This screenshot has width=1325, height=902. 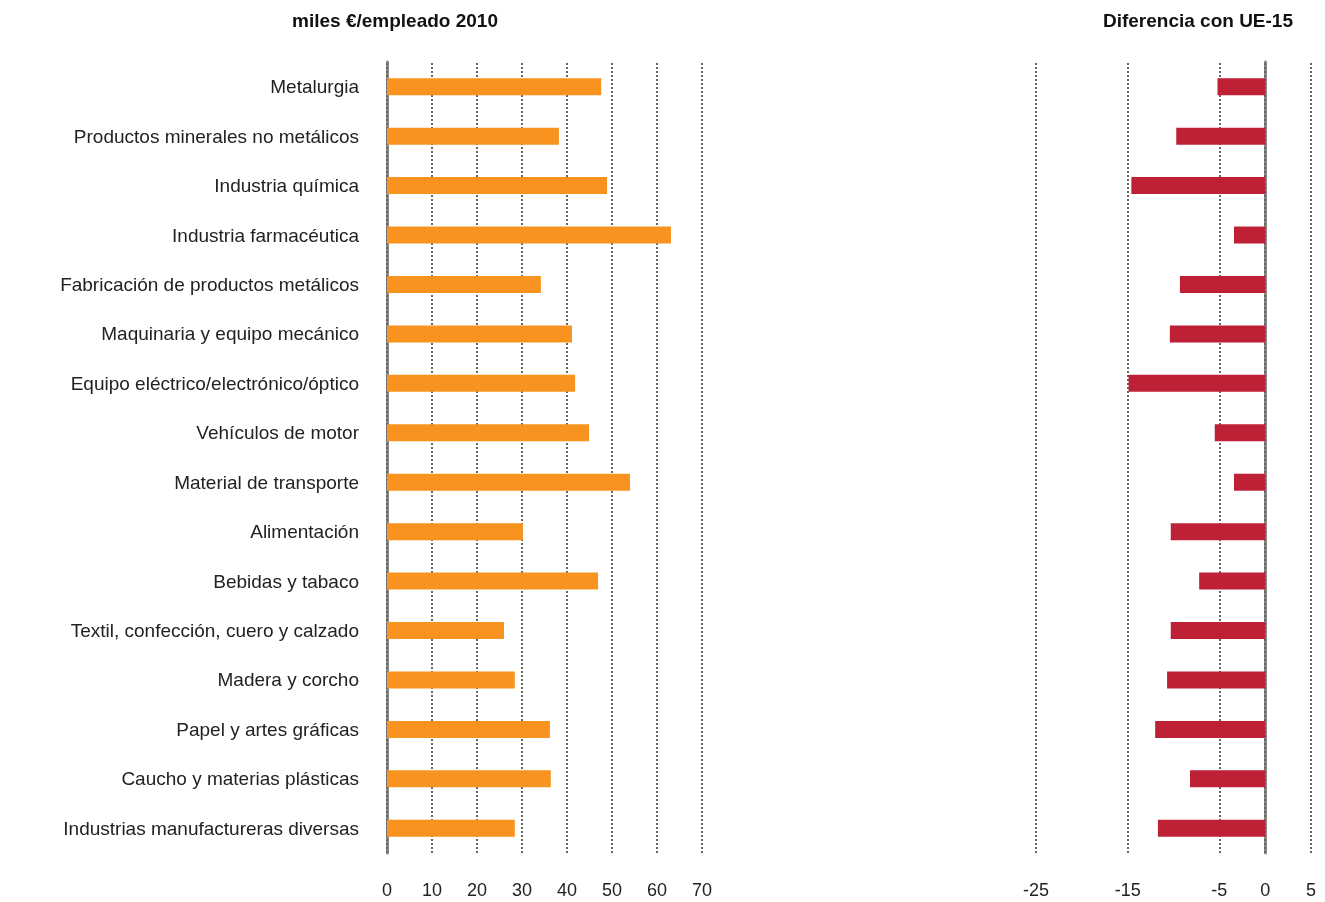 What do you see at coordinates (315, 87) in the screenshot?
I see `y-tick-label: Metalurgia` at bounding box center [315, 87].